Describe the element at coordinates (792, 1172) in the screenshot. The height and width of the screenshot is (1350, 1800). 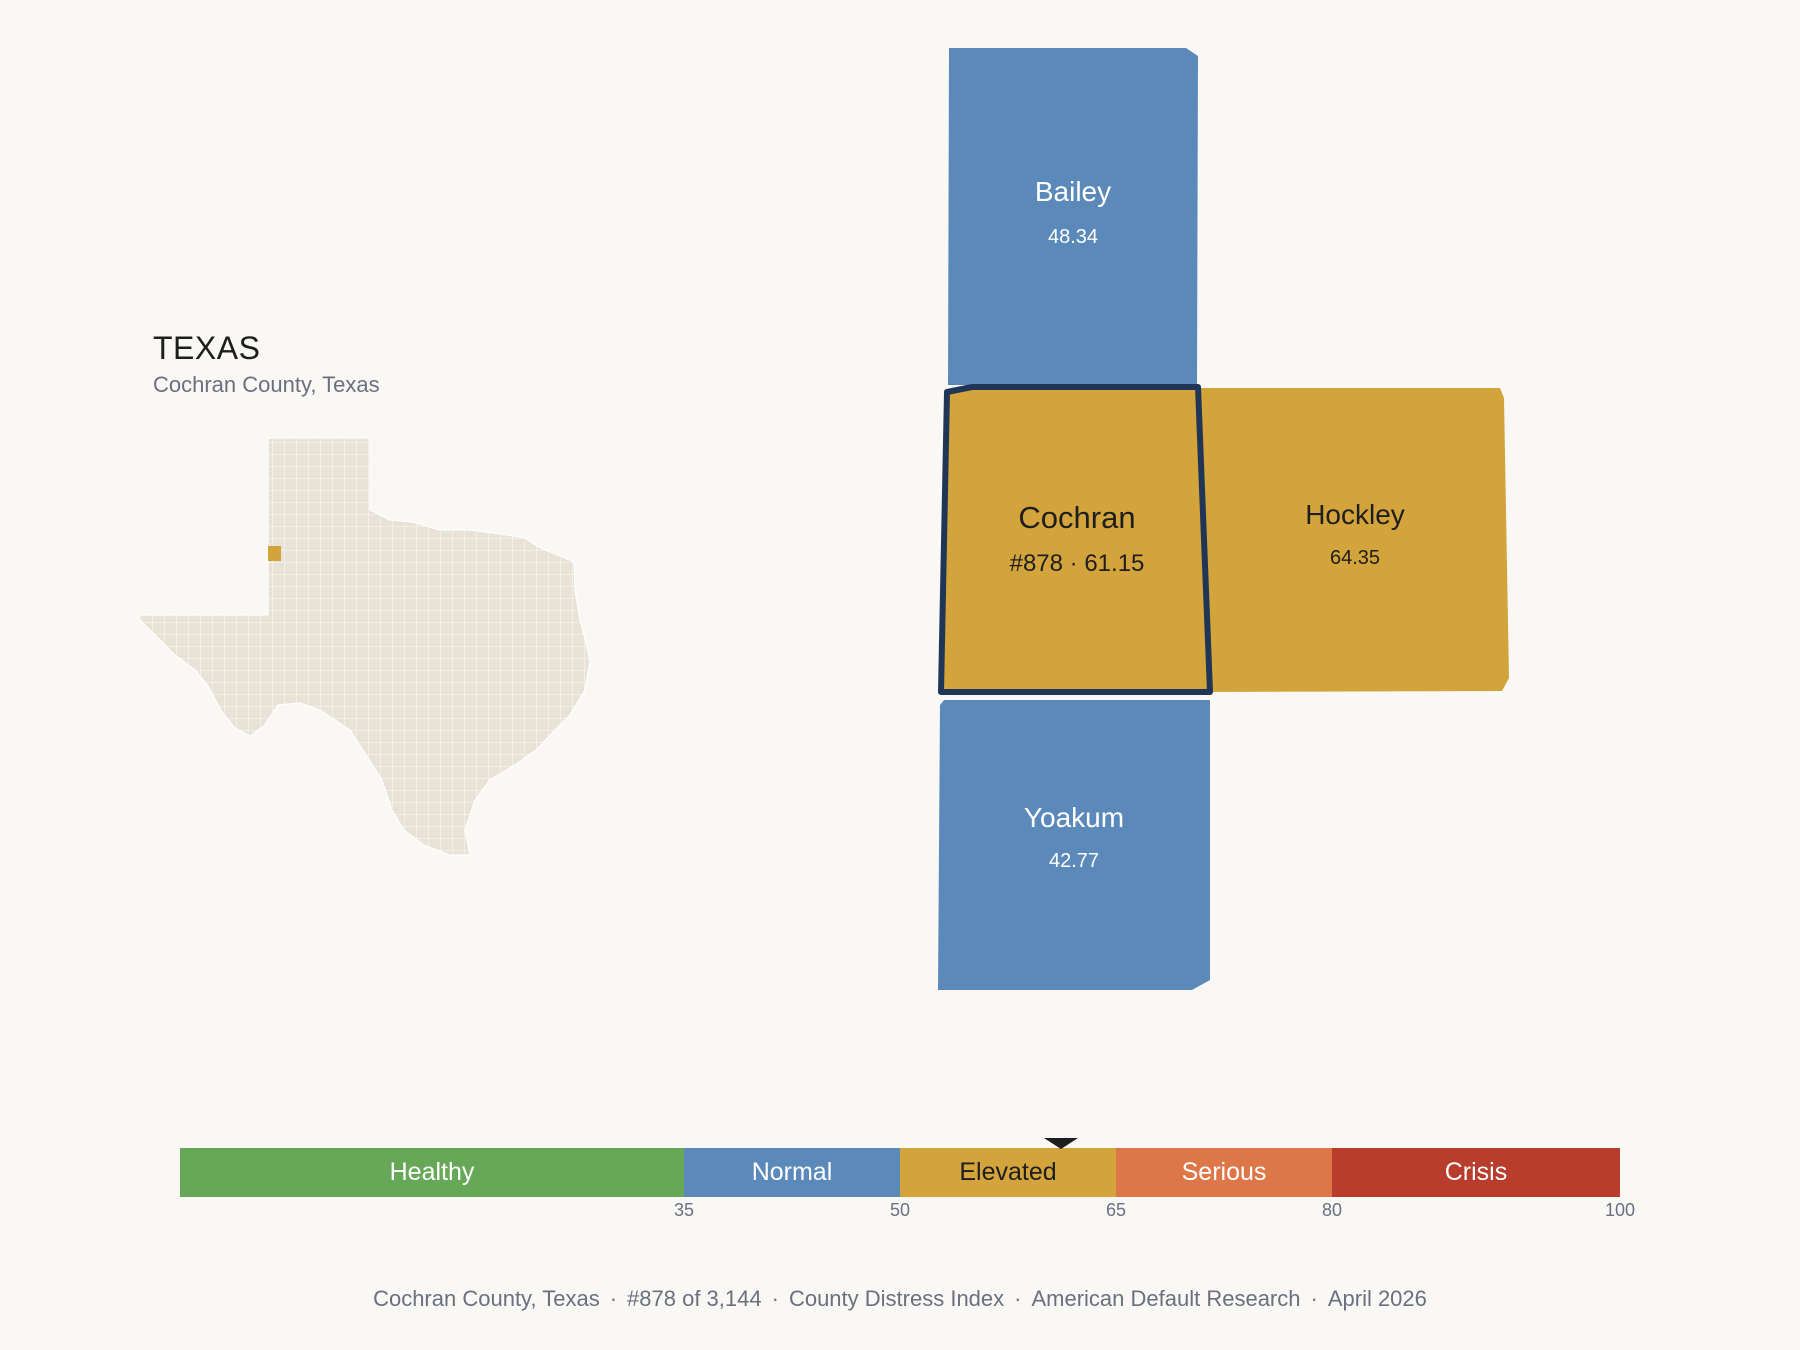
I see `legend-segment-normal: Normal` at that location.